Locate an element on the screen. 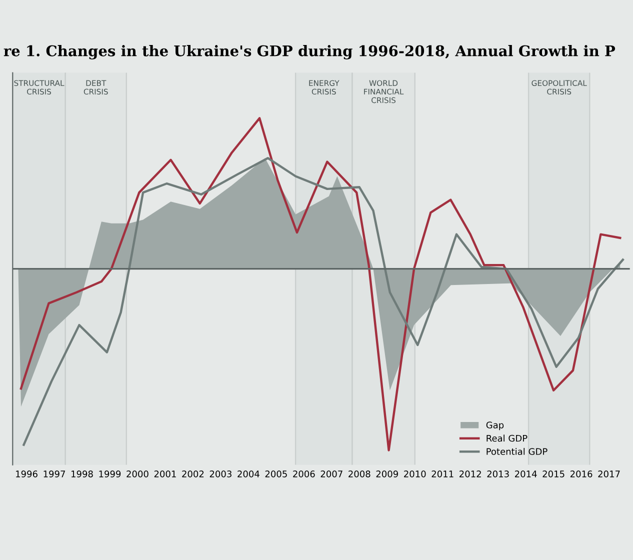 The image size is (633, 560). legend-label: Potential GDP is located at coordinates (517, 451).